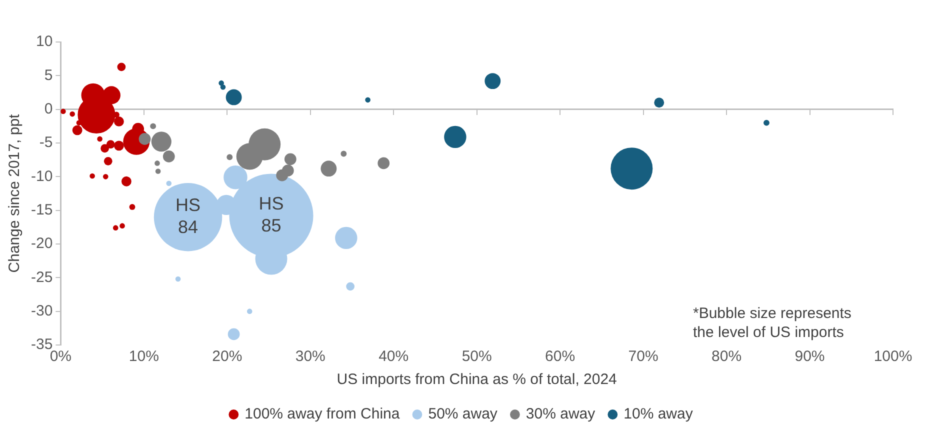 The width and height of the screenshot is (935, 432). Describe the element at coordinates (41, 277) in the screenshot. I see `y-tick-label: -25` at that location.